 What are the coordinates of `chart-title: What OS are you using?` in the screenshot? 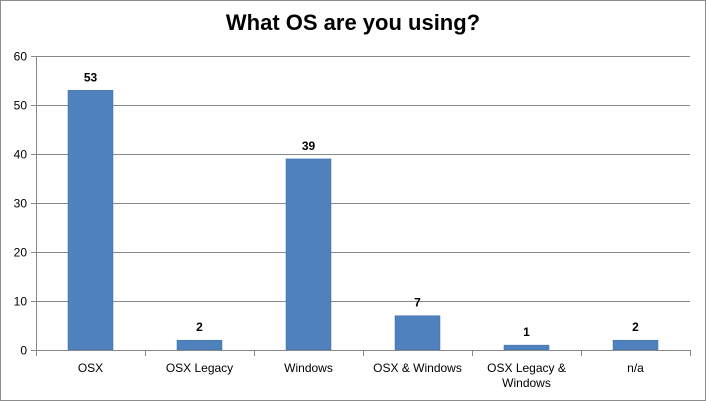 It's located at (353, 22).